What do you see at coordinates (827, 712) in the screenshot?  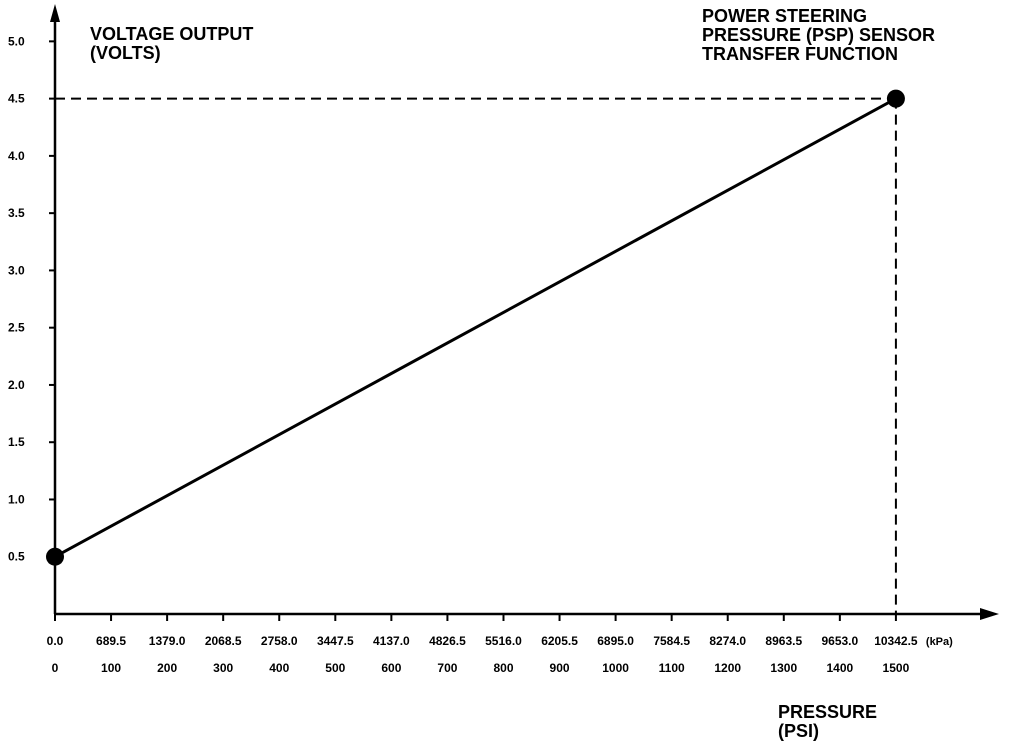 I see `x-axis-label: PRESSURE` at bounding box center [827, 712].